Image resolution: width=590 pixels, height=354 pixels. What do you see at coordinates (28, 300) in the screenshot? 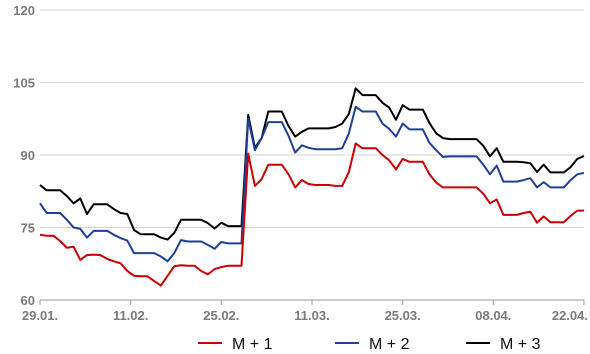
I see `y-tick-label: 60` at bounding box center [28, 300].